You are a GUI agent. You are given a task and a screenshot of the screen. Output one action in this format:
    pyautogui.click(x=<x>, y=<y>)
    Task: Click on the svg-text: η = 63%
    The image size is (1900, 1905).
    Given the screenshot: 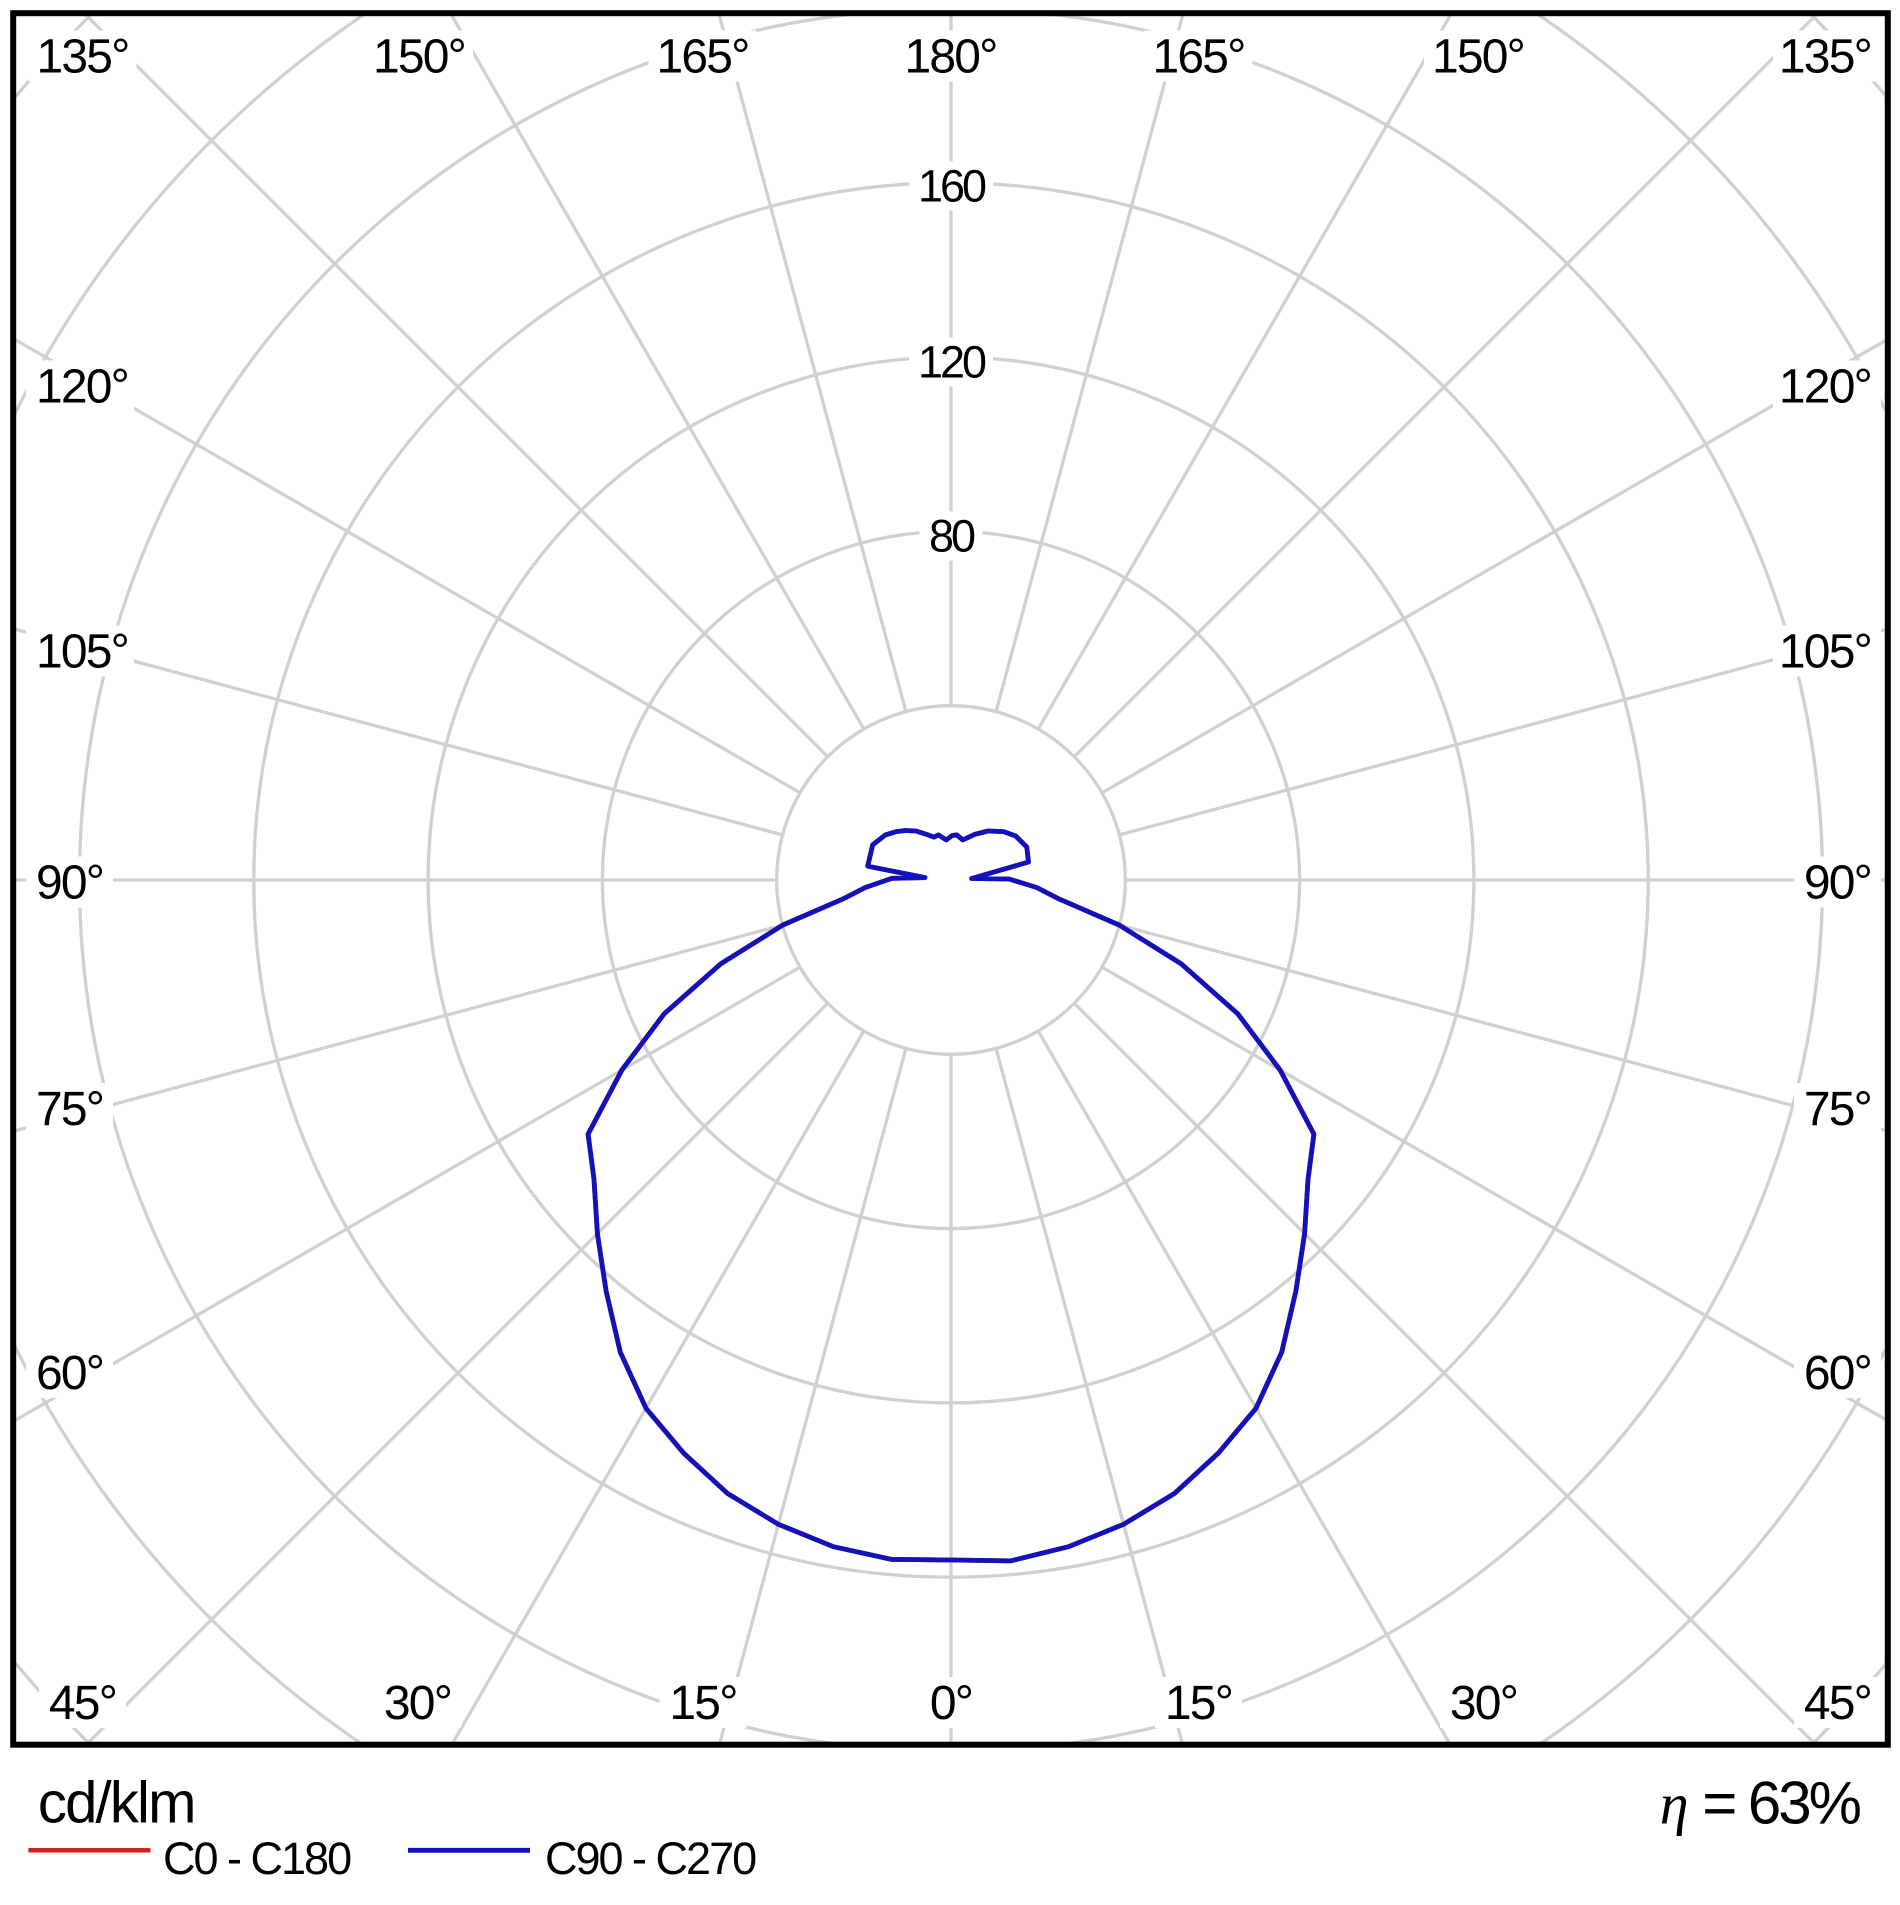 What is the action you would take?
    pyautogui.click(x=1760, y=1802)
    